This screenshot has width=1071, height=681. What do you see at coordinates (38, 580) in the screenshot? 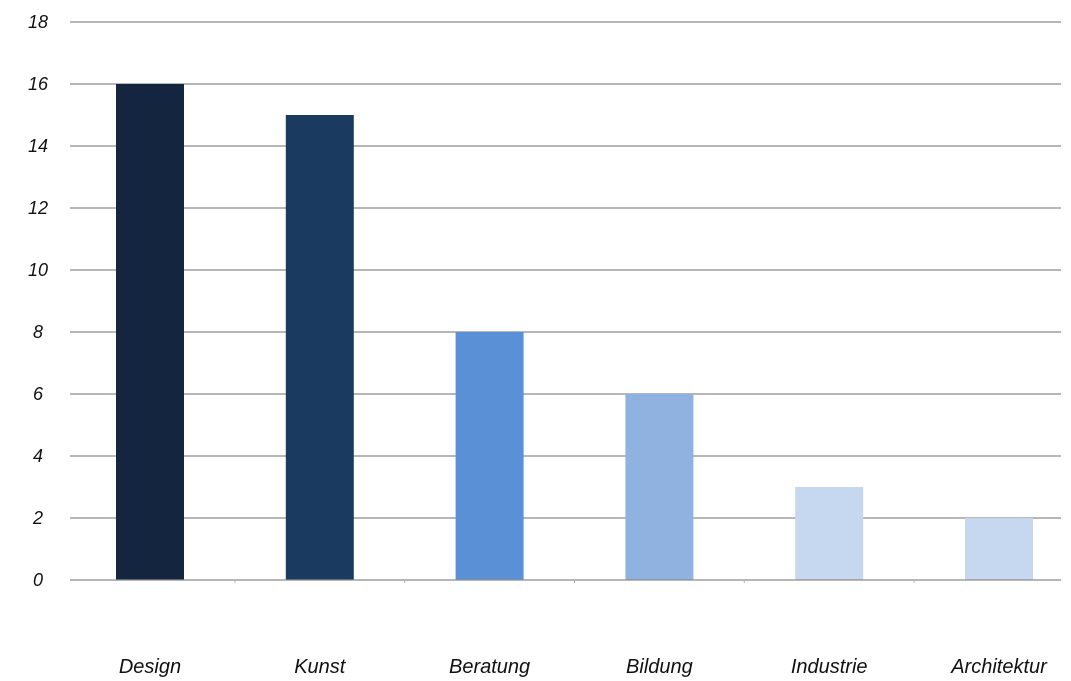
I see `y-tick-label-0: 0` at bounding box center [38, 580].